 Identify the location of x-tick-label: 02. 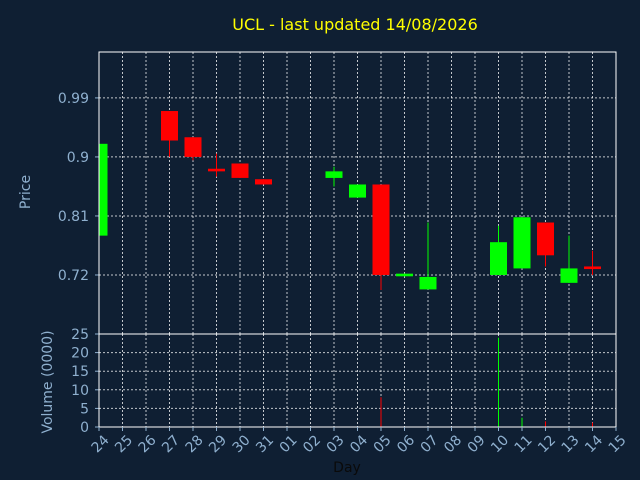
(312, 444).